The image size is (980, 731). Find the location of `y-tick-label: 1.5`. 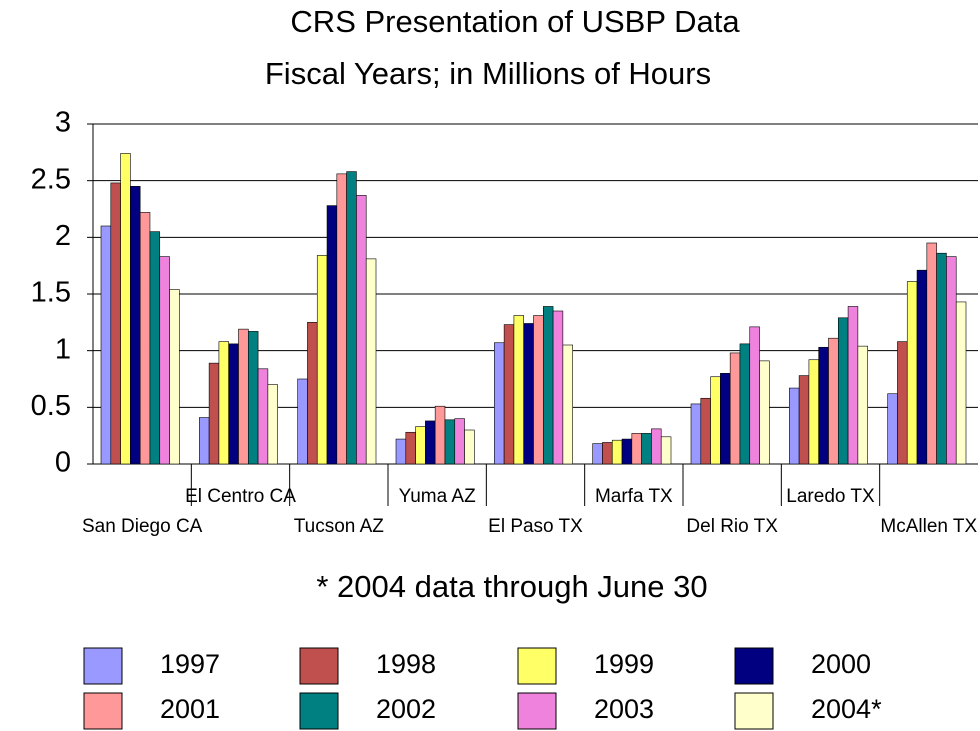

y-tick-label: 1.5 is located at coordinates (51, 293).